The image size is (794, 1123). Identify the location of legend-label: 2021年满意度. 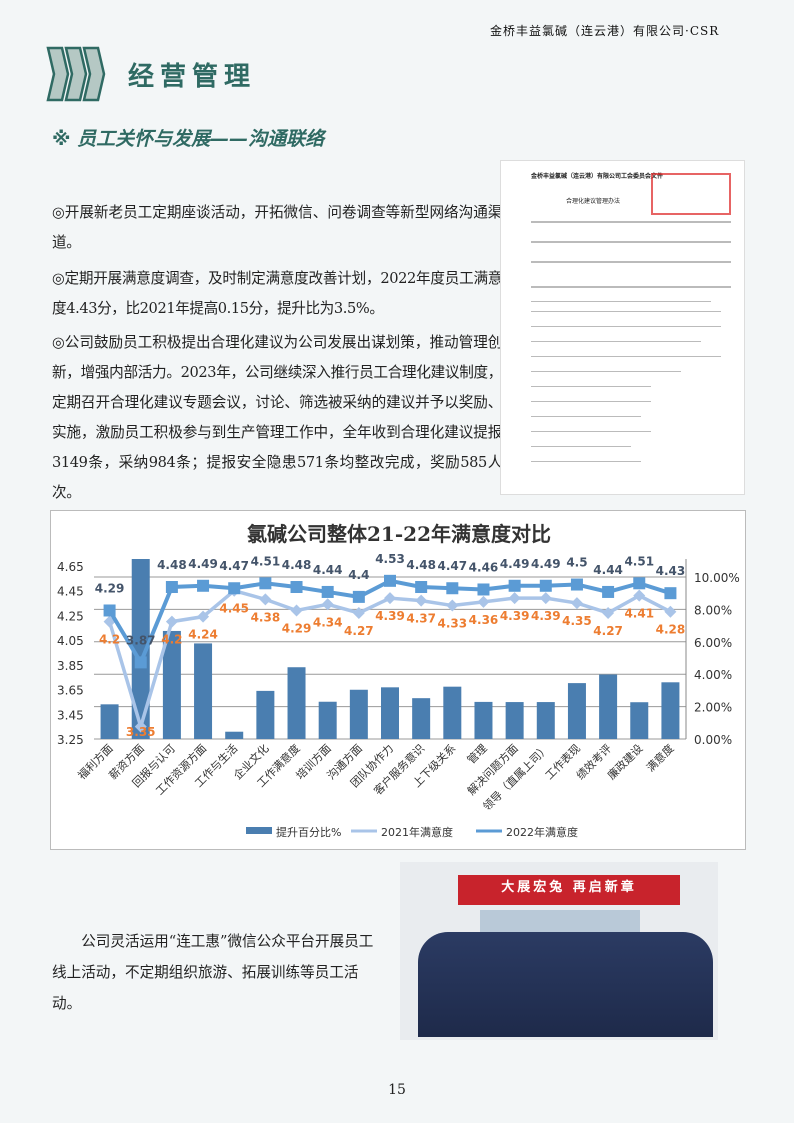
(417, 832).